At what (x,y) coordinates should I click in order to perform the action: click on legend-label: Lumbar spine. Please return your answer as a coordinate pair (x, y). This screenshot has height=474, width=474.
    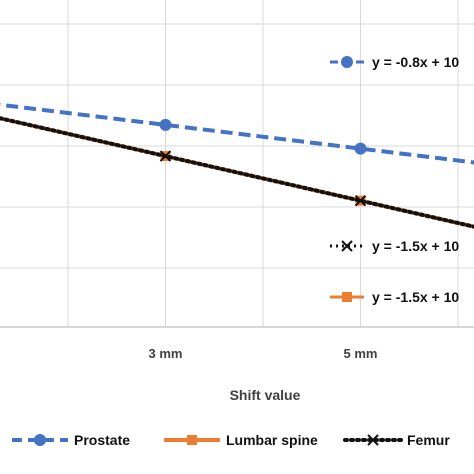
    Looking at the image, I should click on (272, 440).